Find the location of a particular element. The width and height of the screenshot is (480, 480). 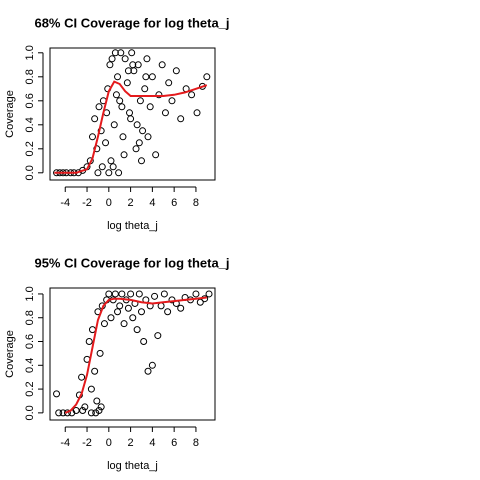

x-tick-label: -2 is located at coordinates (87, 443).